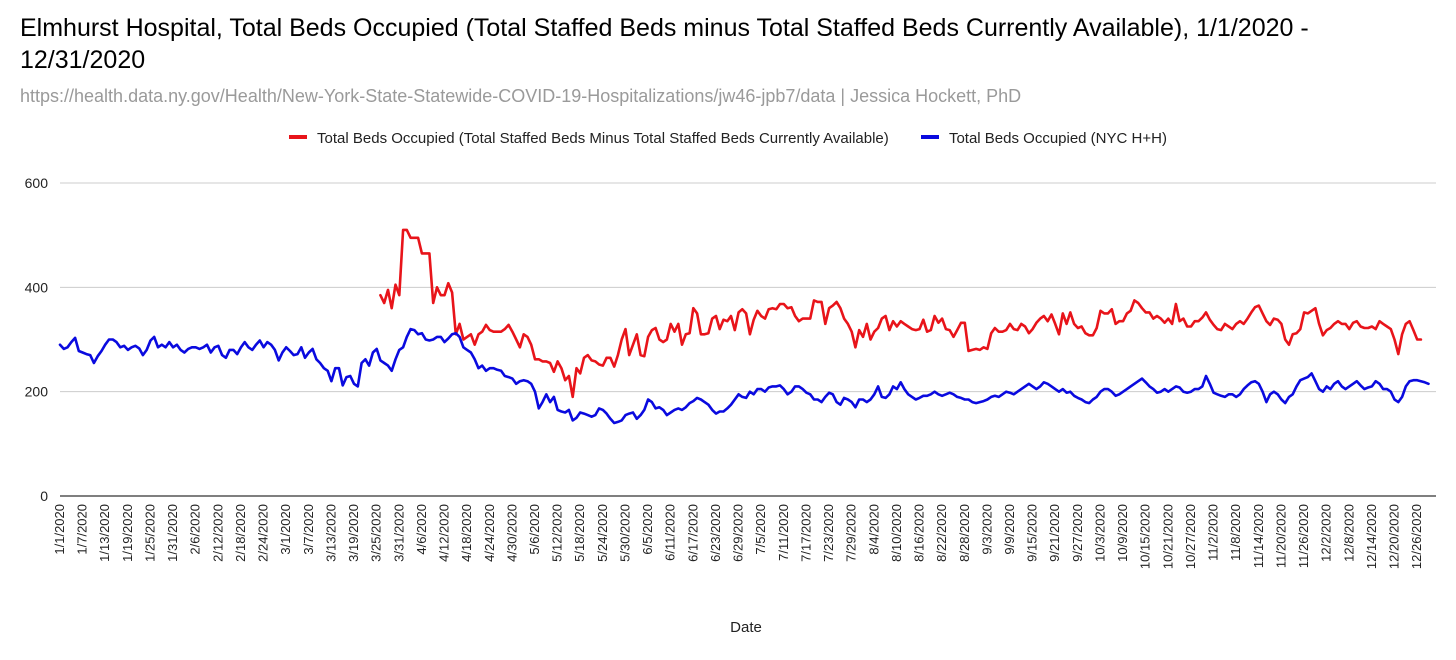 The width and height of the screenshot is (1456, 660). What do you see at coordinates (1077, 533) in the screenshot?
I see `x-tick-label: 9/27/2020` at bounding box center [1077, 533].